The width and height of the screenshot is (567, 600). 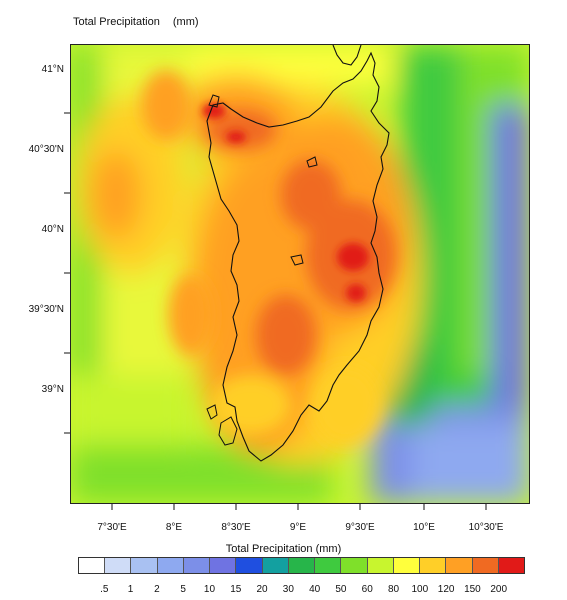 I want to click on field-maxima, so click(x=285, y=202).